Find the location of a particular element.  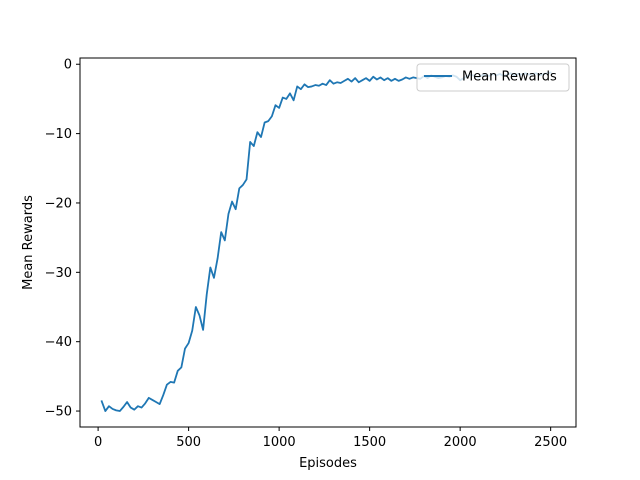

y-tick-label: 0 is located at coordinates (68, 65).